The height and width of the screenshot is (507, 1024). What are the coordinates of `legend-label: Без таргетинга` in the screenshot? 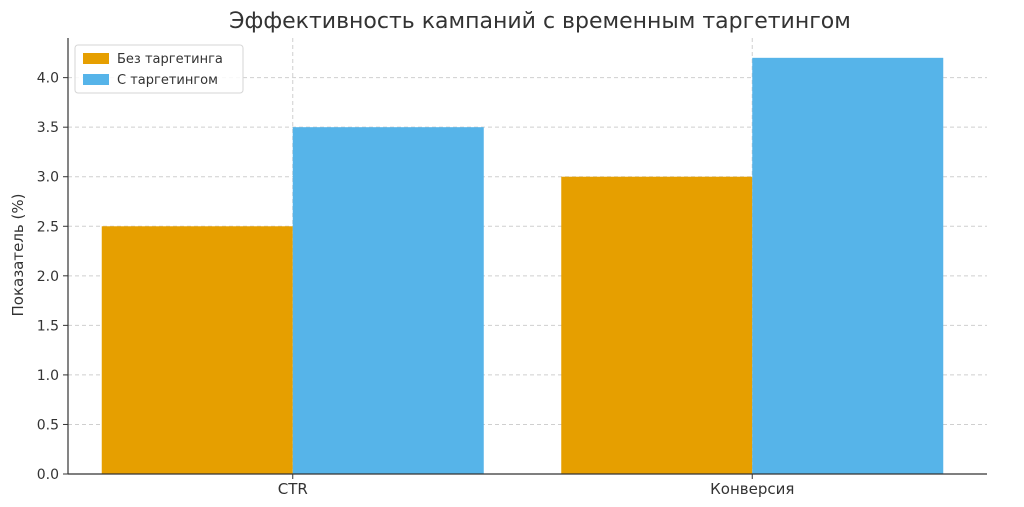 It's located at (170, 59).